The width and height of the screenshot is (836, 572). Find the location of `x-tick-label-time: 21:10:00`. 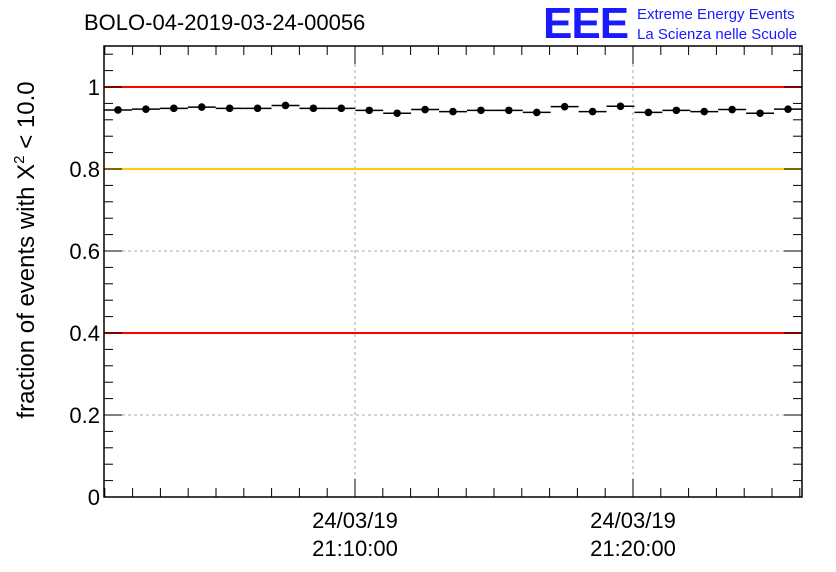

x-tick-label-time: 21:10:00 is located at coordinates (355, 548).